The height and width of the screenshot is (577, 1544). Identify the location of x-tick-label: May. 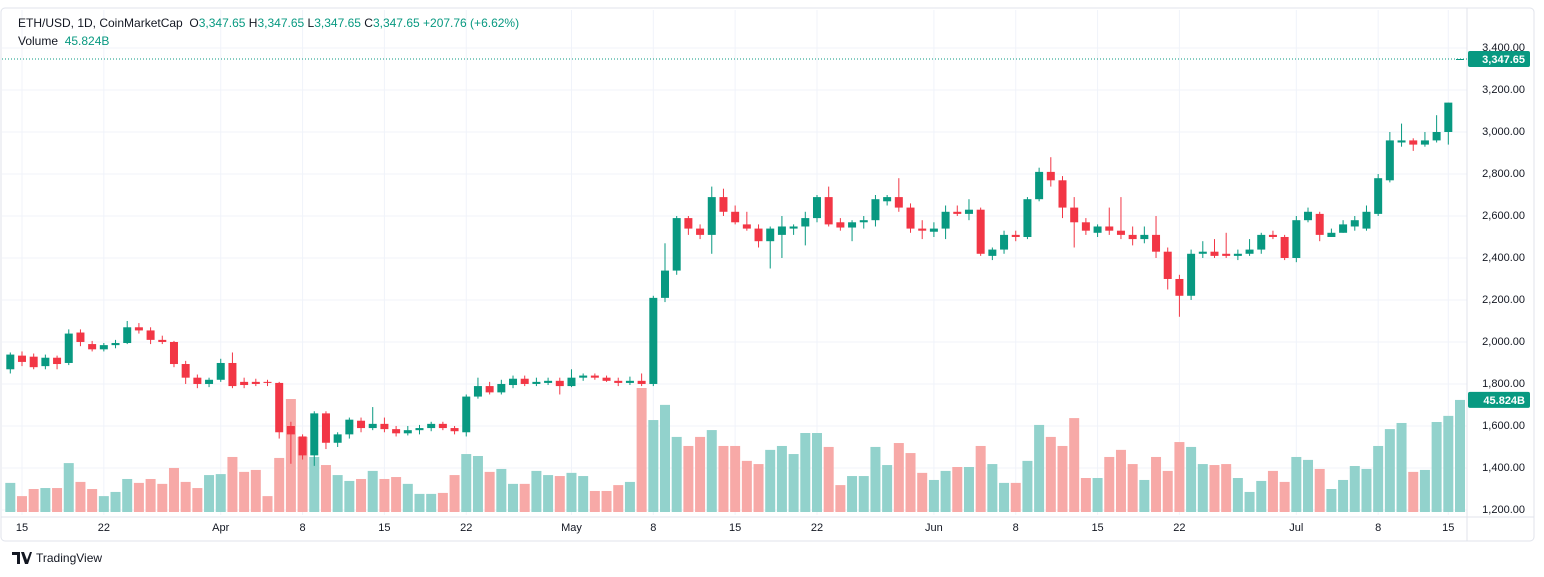
(571, 528).